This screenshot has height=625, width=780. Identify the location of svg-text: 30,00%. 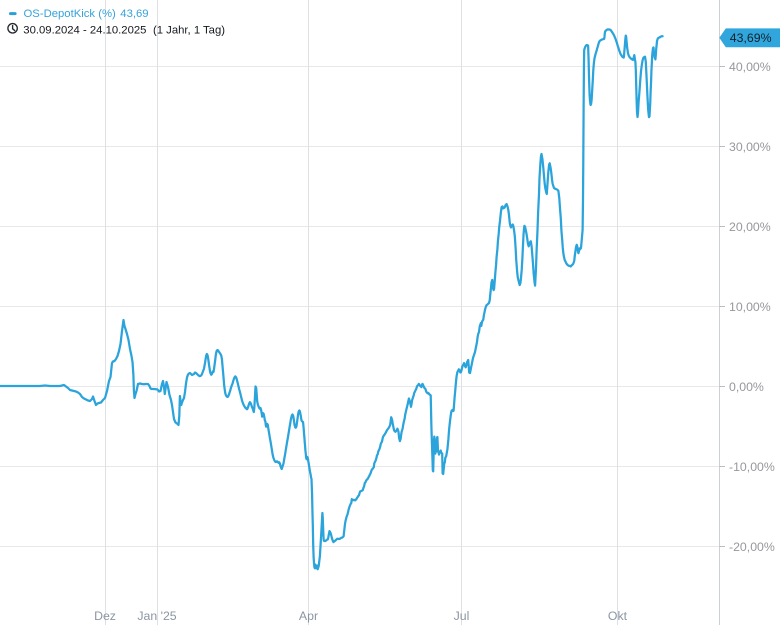
(750, 147).